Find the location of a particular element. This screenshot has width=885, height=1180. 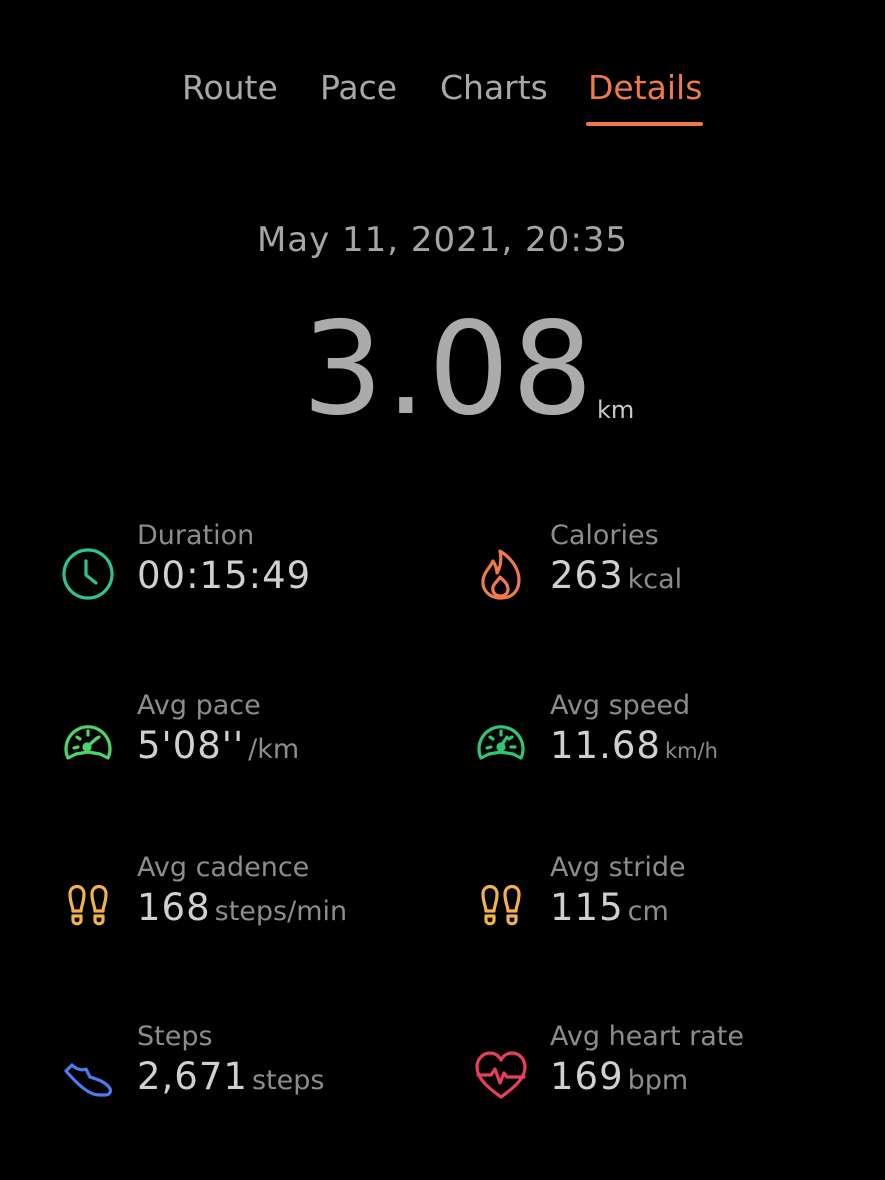

stat-unit: cm is located at coordinates (648, 911).